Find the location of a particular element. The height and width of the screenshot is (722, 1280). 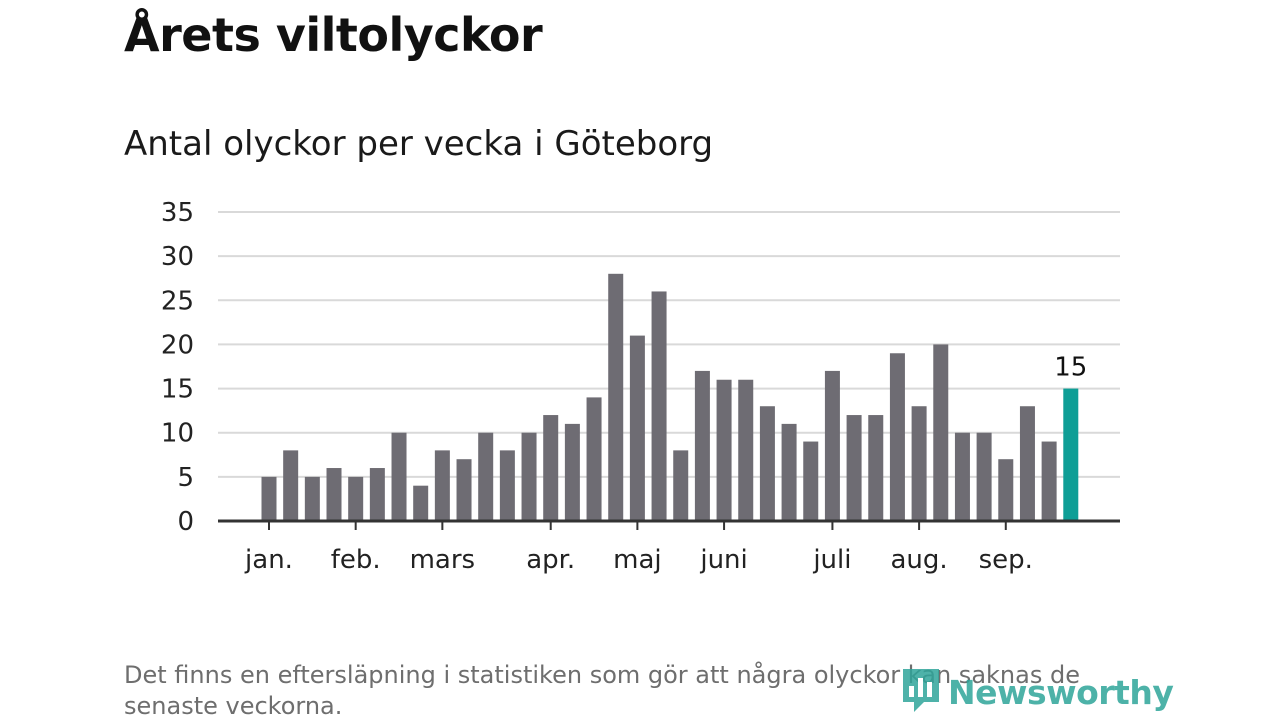

x-tick-label: apr. is located at coordinates (550, 560).